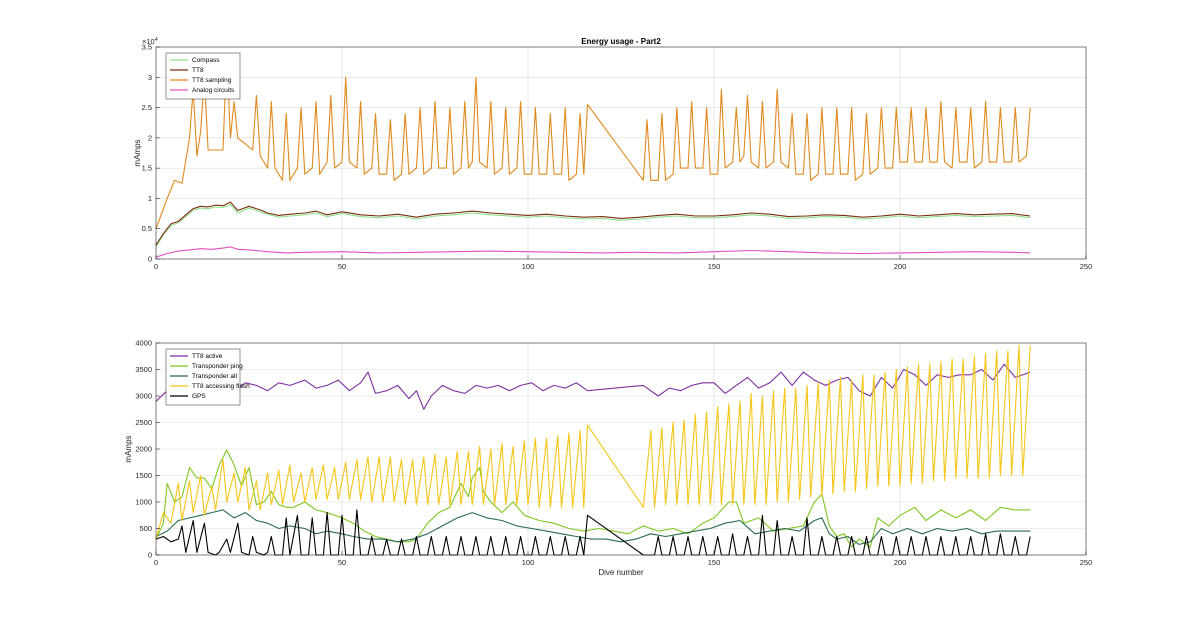 The image size is (1200, 622). What do you see at coordinates (593, 386) in the screenshot?
I see `series-line-tt8-active` at bounding box center [593, 386].